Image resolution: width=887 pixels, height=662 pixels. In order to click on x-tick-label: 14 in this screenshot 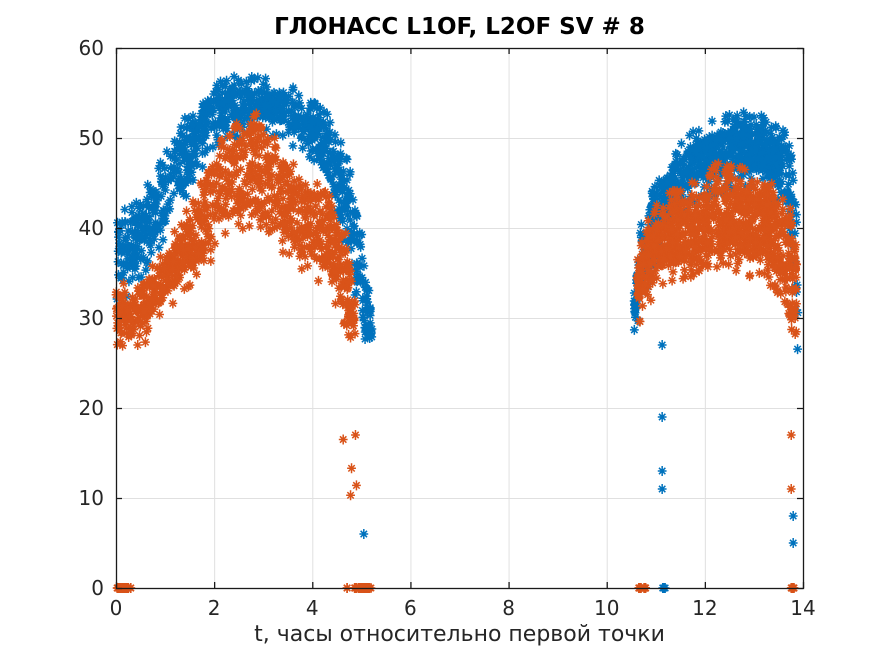, I will do `click(803, 608)`.